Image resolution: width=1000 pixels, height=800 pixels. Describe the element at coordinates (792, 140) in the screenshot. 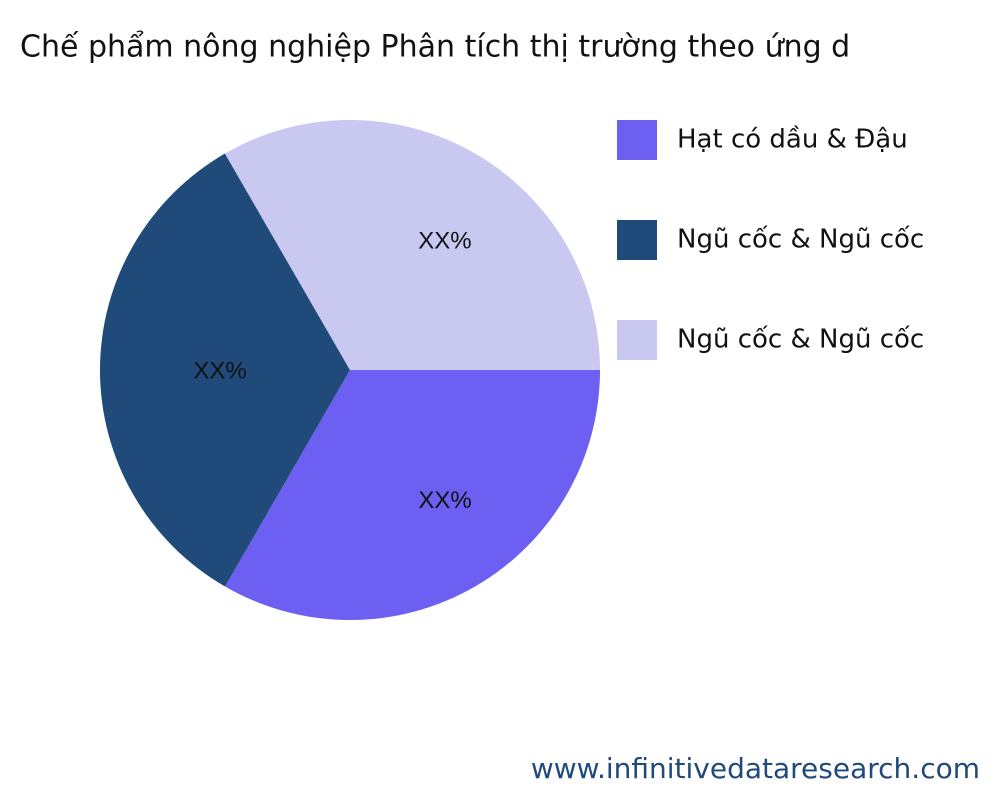

I see `legend-label: Hạt có dầu & Đậu` at that location.